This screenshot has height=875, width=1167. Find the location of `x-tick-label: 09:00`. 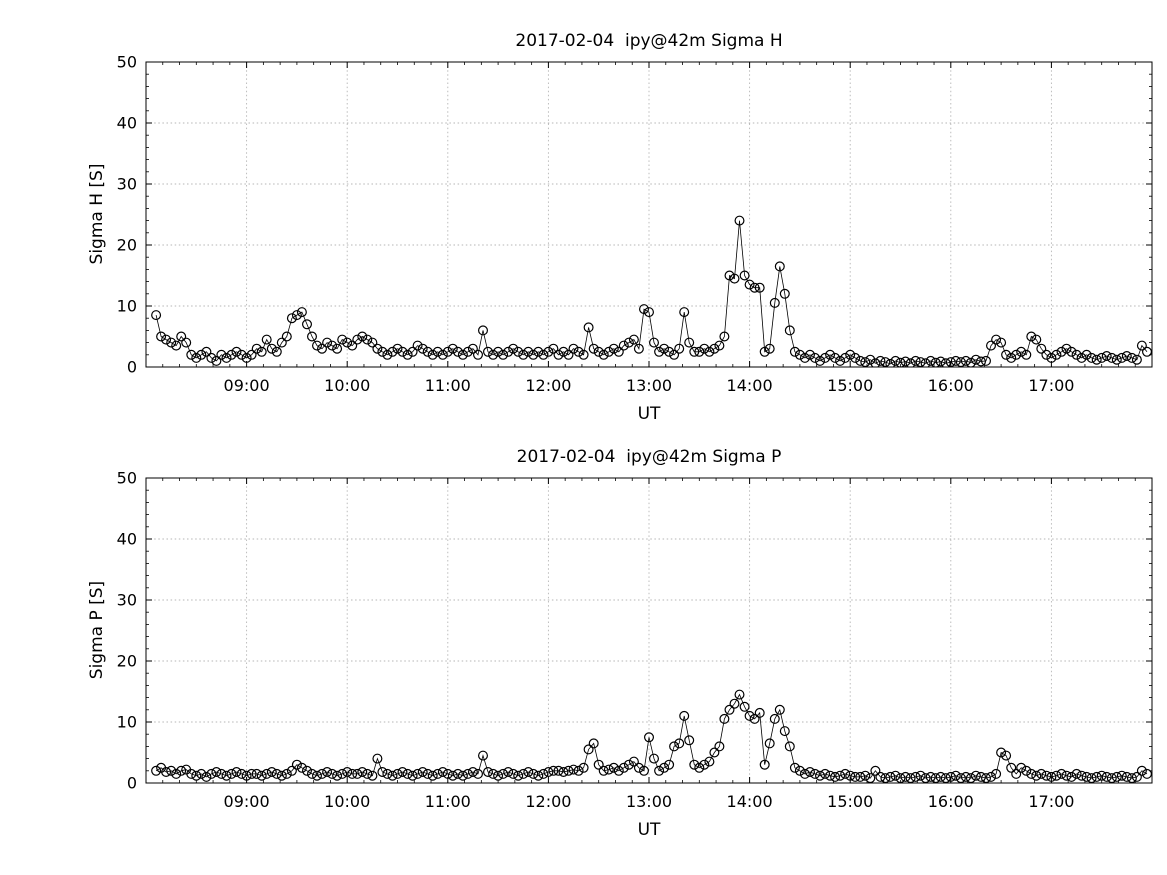

x-tick-label: 09:00 is located at coordinates (247, 801).